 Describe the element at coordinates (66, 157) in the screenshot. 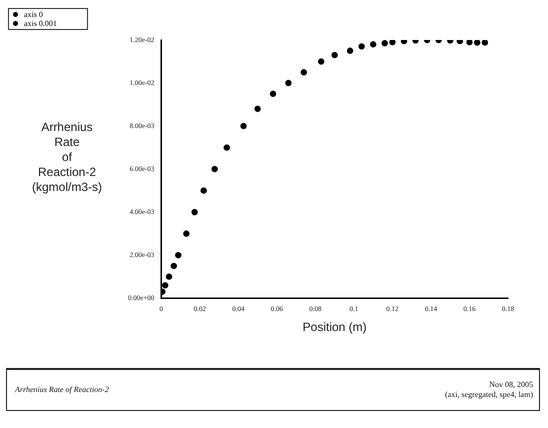

I see `y-axis-title: Arrhenius Rate of Reaction-2 (kgmol/m3-s)` at that location.